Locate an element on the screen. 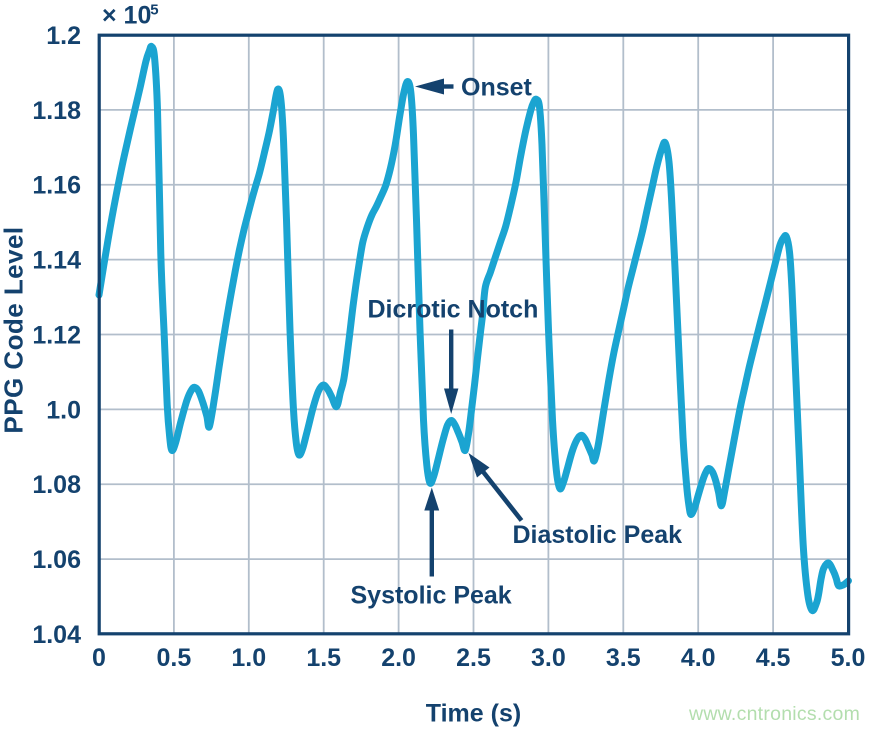  svg-text: Onset is located at coordinates (497, 87).